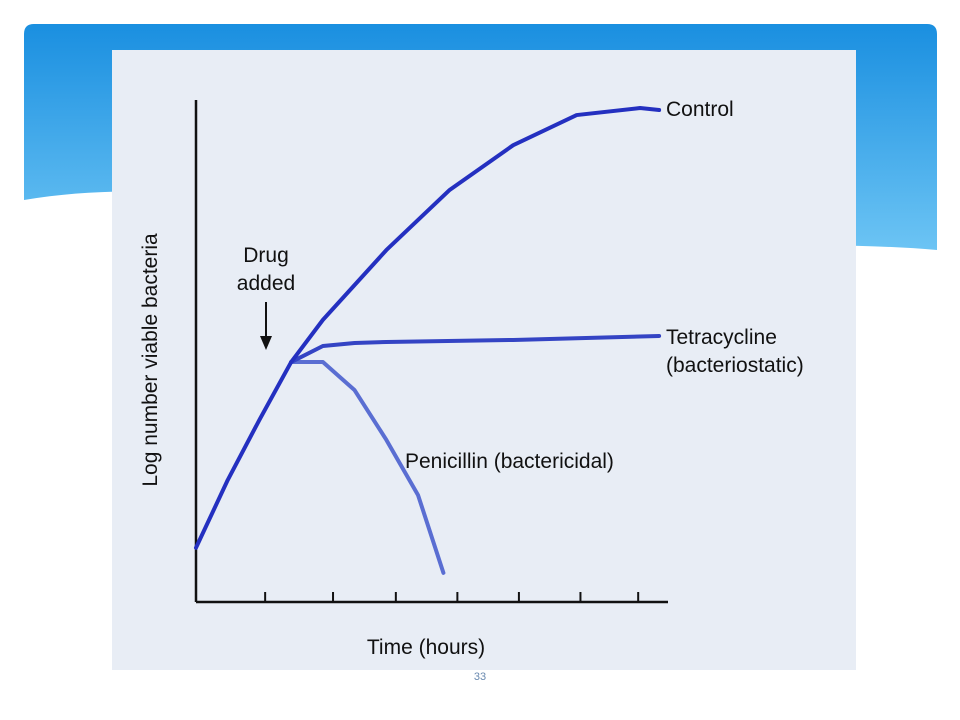 The height and width of the screenshot is (720, 960). I want to click on series-label-box: Tetracycline (bacteriostatic), so click(735, 351).